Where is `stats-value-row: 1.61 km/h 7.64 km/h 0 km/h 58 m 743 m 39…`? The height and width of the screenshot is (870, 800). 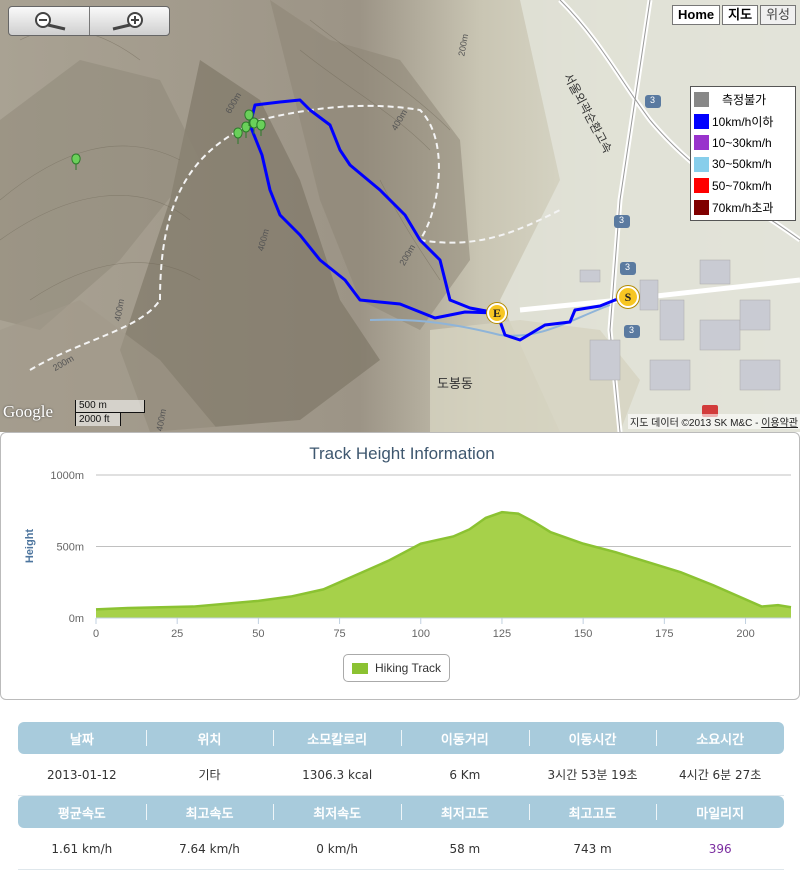
stats-value-row: 1.61 km/h 7.64 km/h 0 km/h 58 m 743 m 39… is located at coordinates (401, 849).